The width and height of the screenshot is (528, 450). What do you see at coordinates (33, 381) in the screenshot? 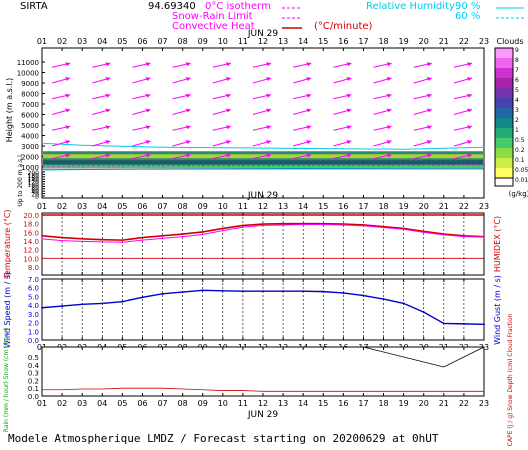
I see `p4-ytick: 0.2` at bounding box center [33, 381].